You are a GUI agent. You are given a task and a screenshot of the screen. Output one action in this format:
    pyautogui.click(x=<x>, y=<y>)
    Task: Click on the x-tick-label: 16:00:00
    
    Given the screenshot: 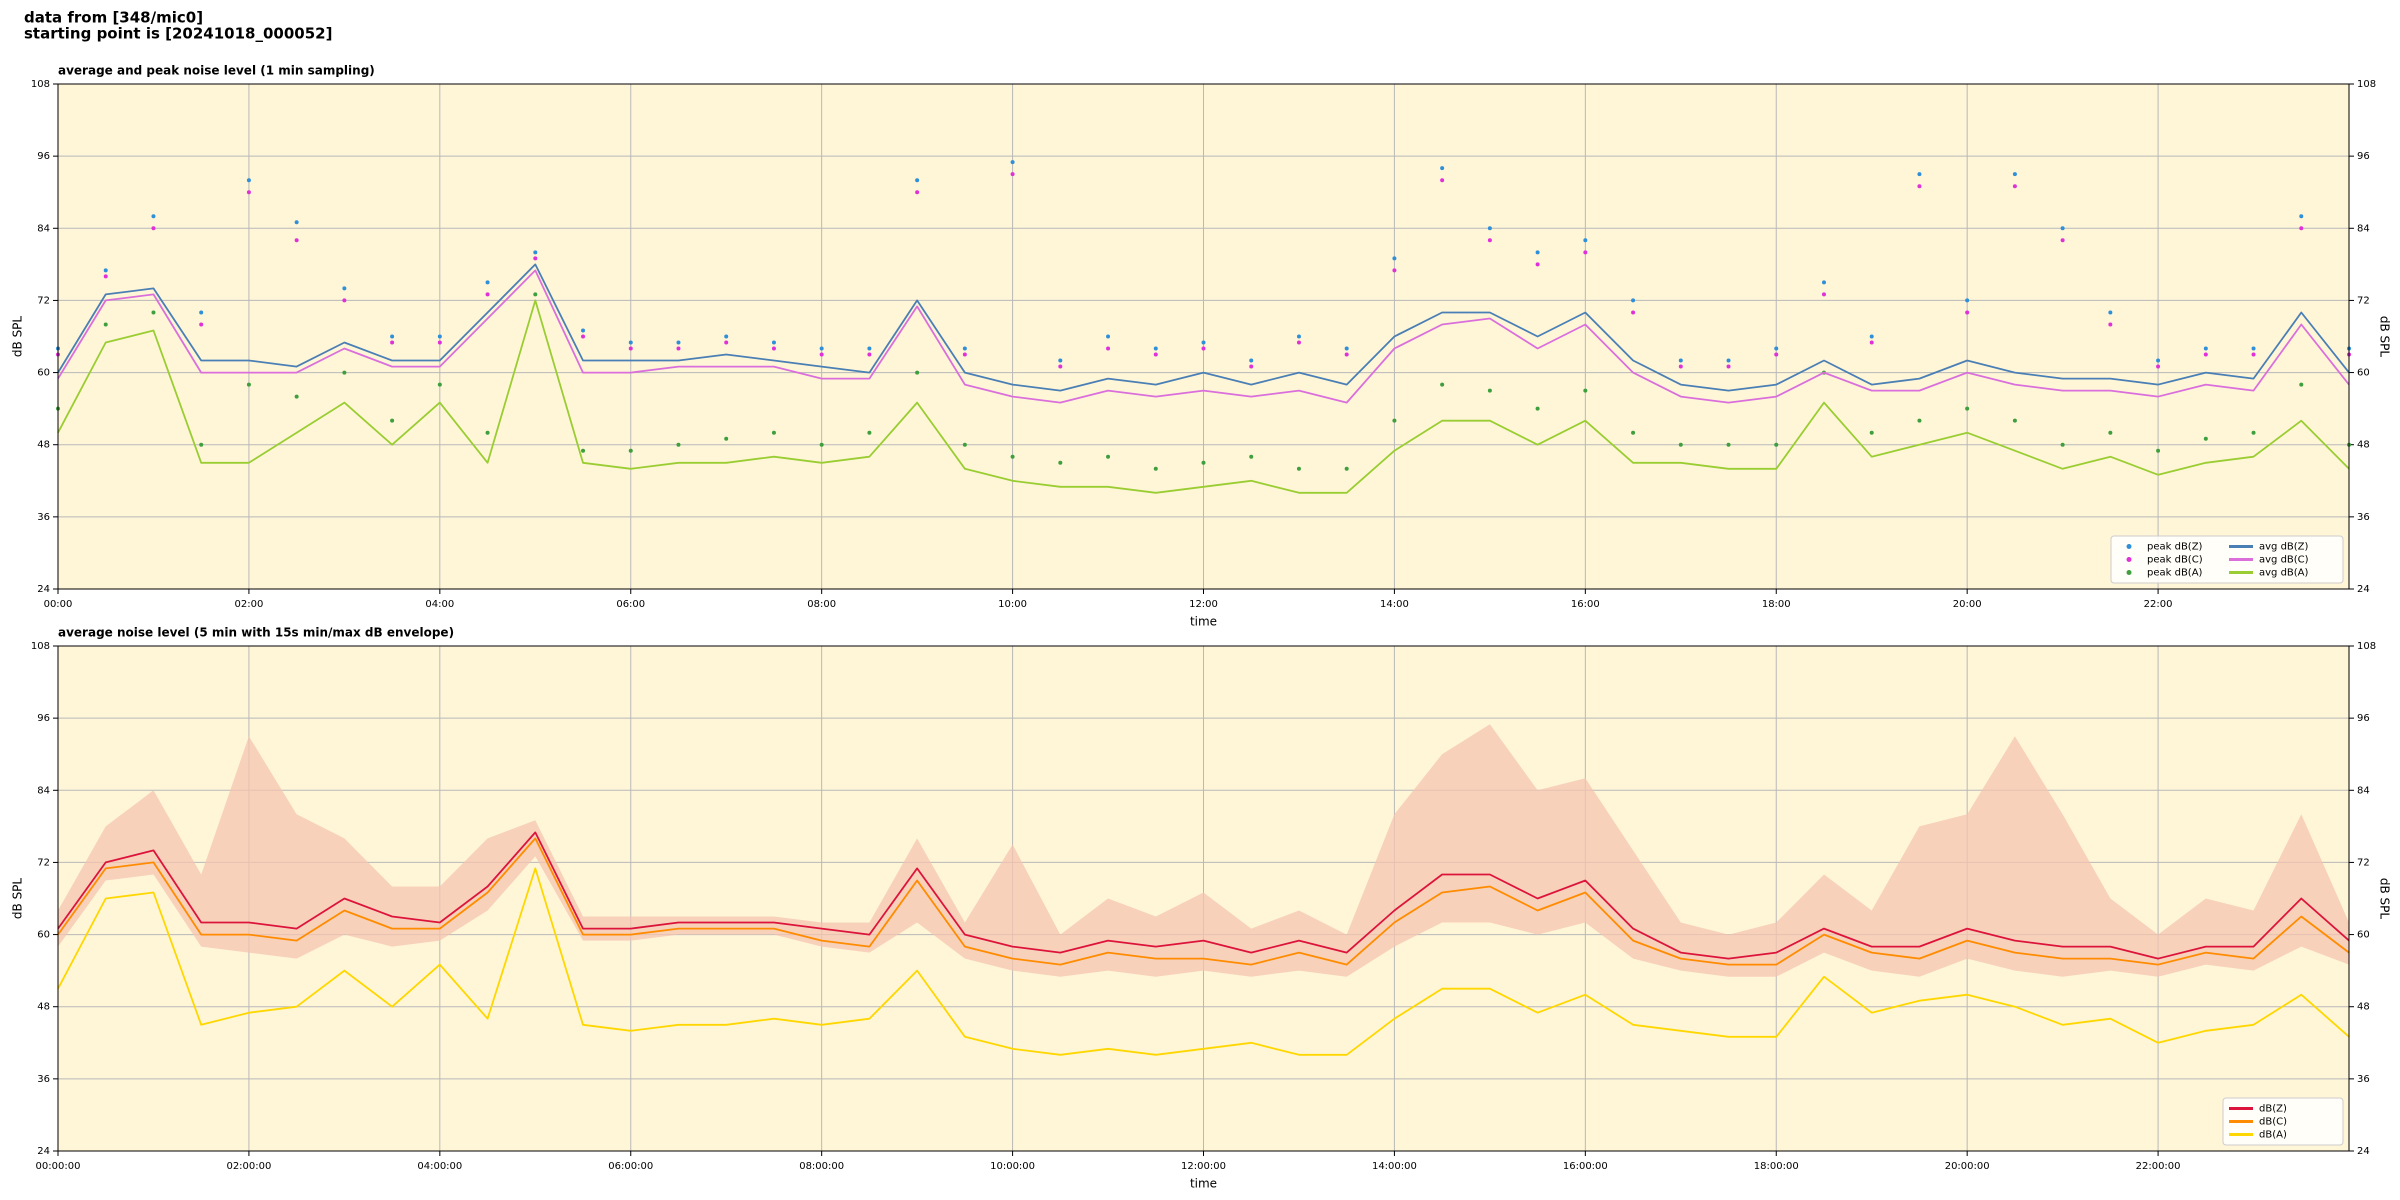 What is the action you would take?
    pyautogui.click(x=1585, y=1166)
    